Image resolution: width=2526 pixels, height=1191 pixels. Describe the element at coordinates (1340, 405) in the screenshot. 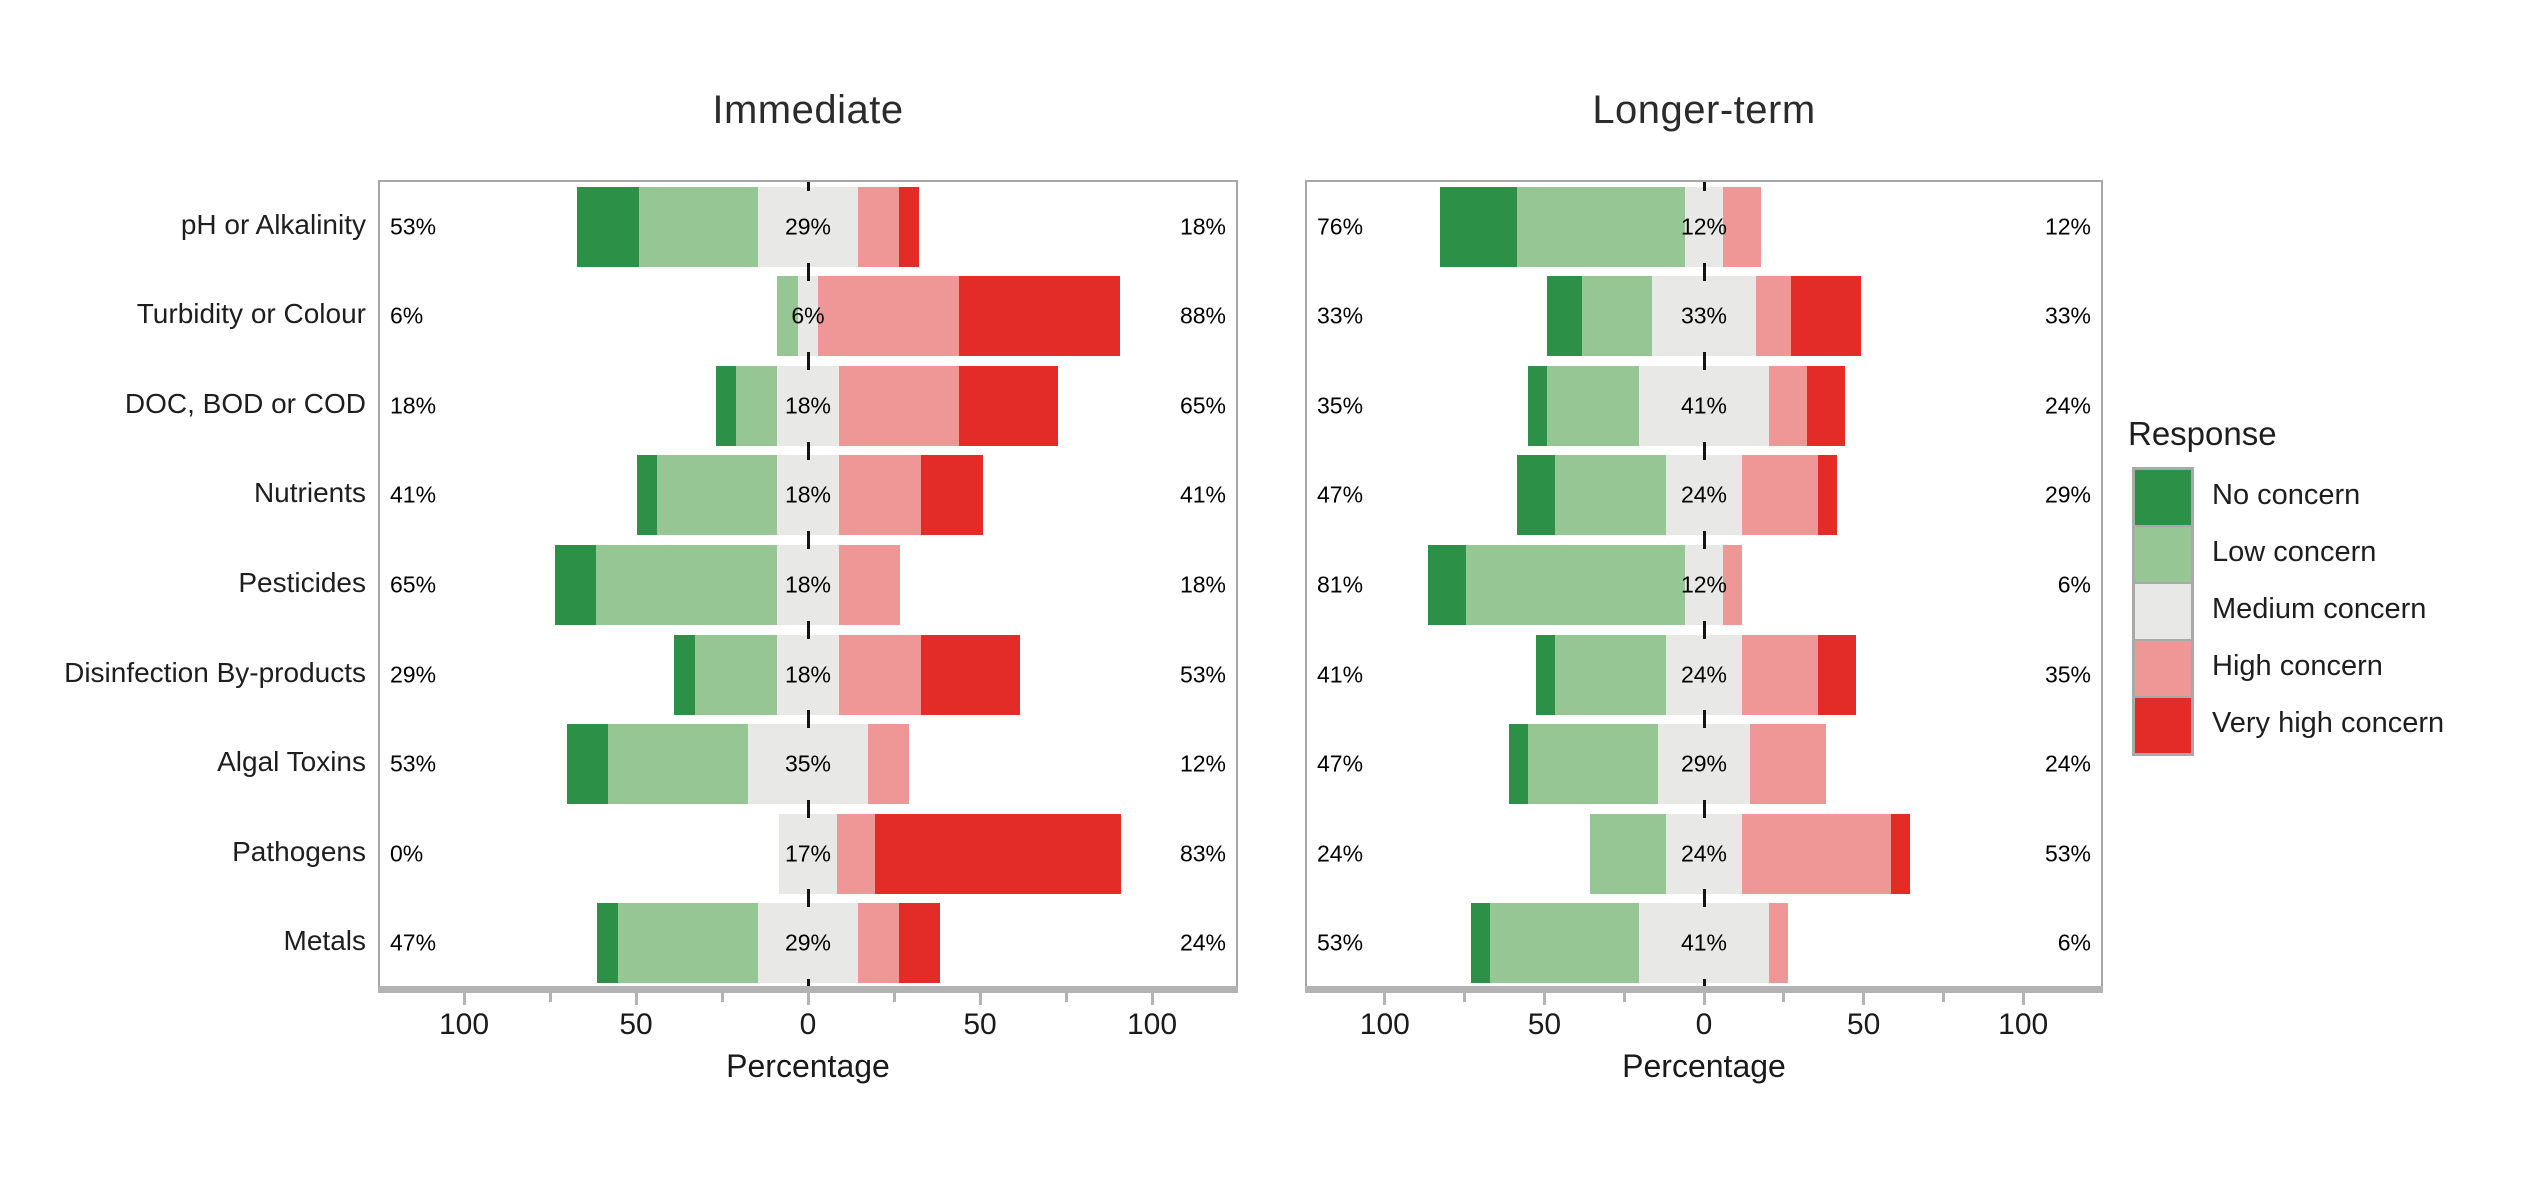

I see `row-left-label: 35%` at that location.